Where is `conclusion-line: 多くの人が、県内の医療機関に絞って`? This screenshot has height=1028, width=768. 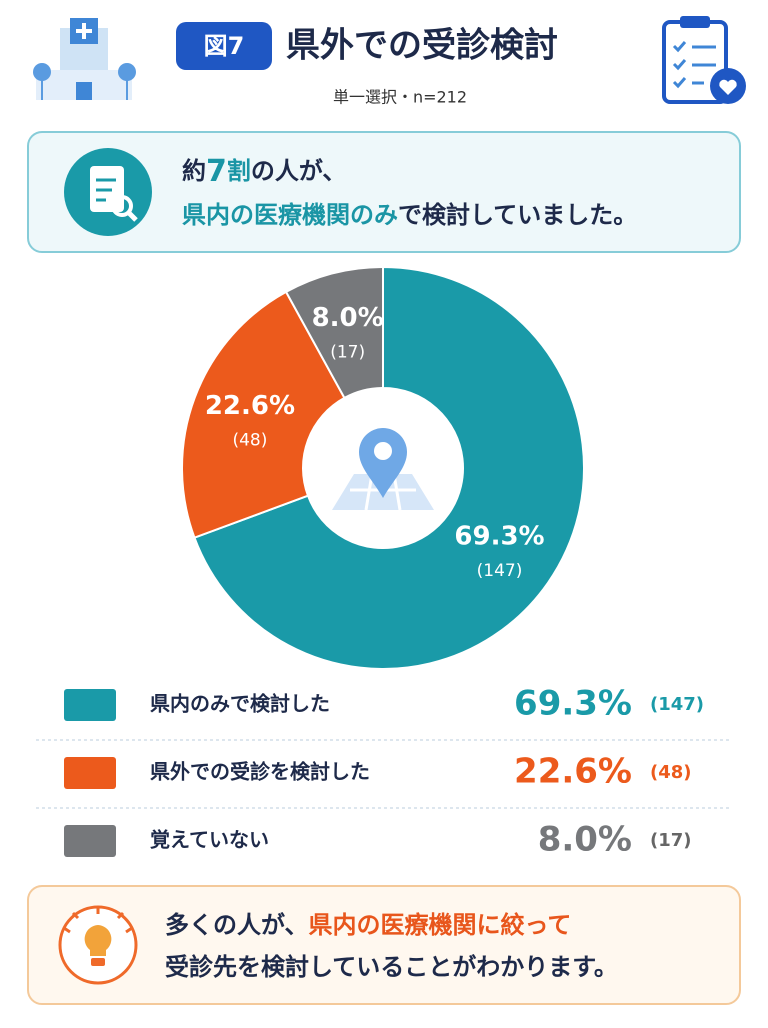 conclusion-line: 多くの人が、県内の医療機関に絞って is located at coordinates (368, 925).